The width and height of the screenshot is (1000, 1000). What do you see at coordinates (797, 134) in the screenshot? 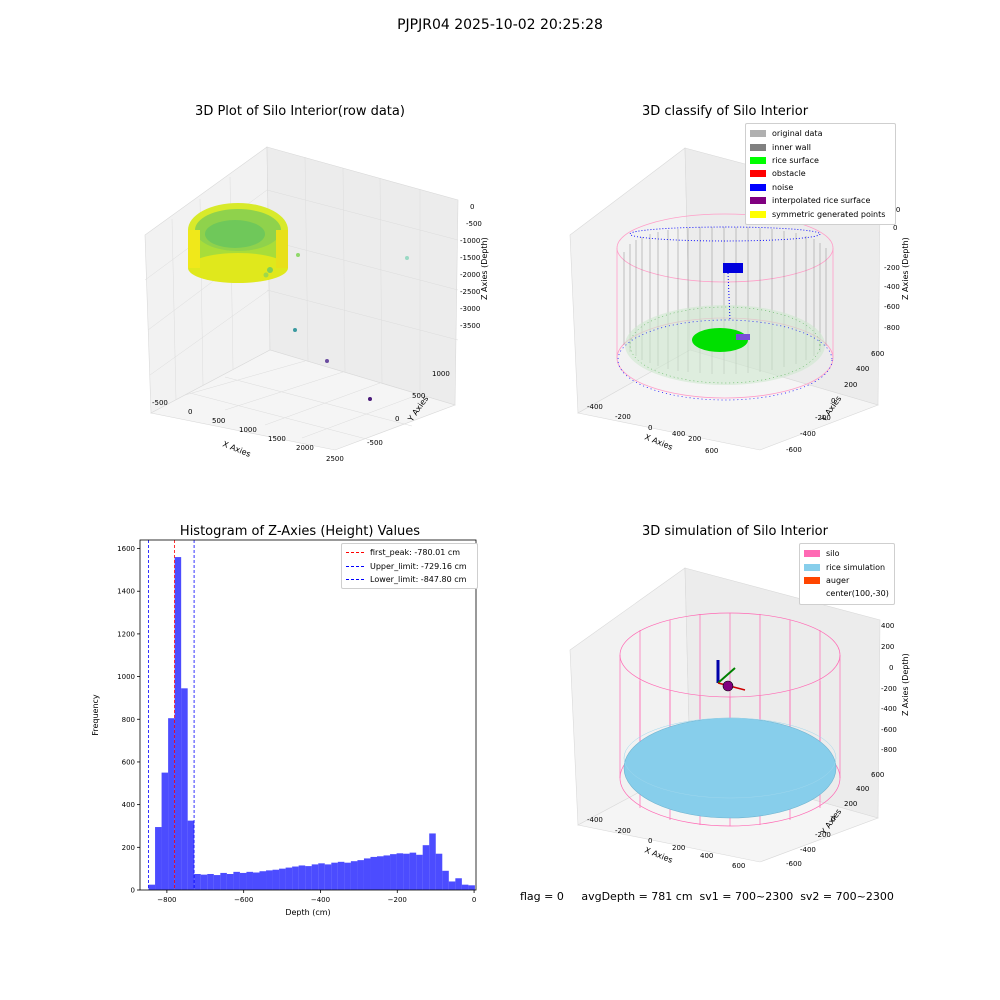
I see `legend-label: original data` at bounding box center [797, 134].